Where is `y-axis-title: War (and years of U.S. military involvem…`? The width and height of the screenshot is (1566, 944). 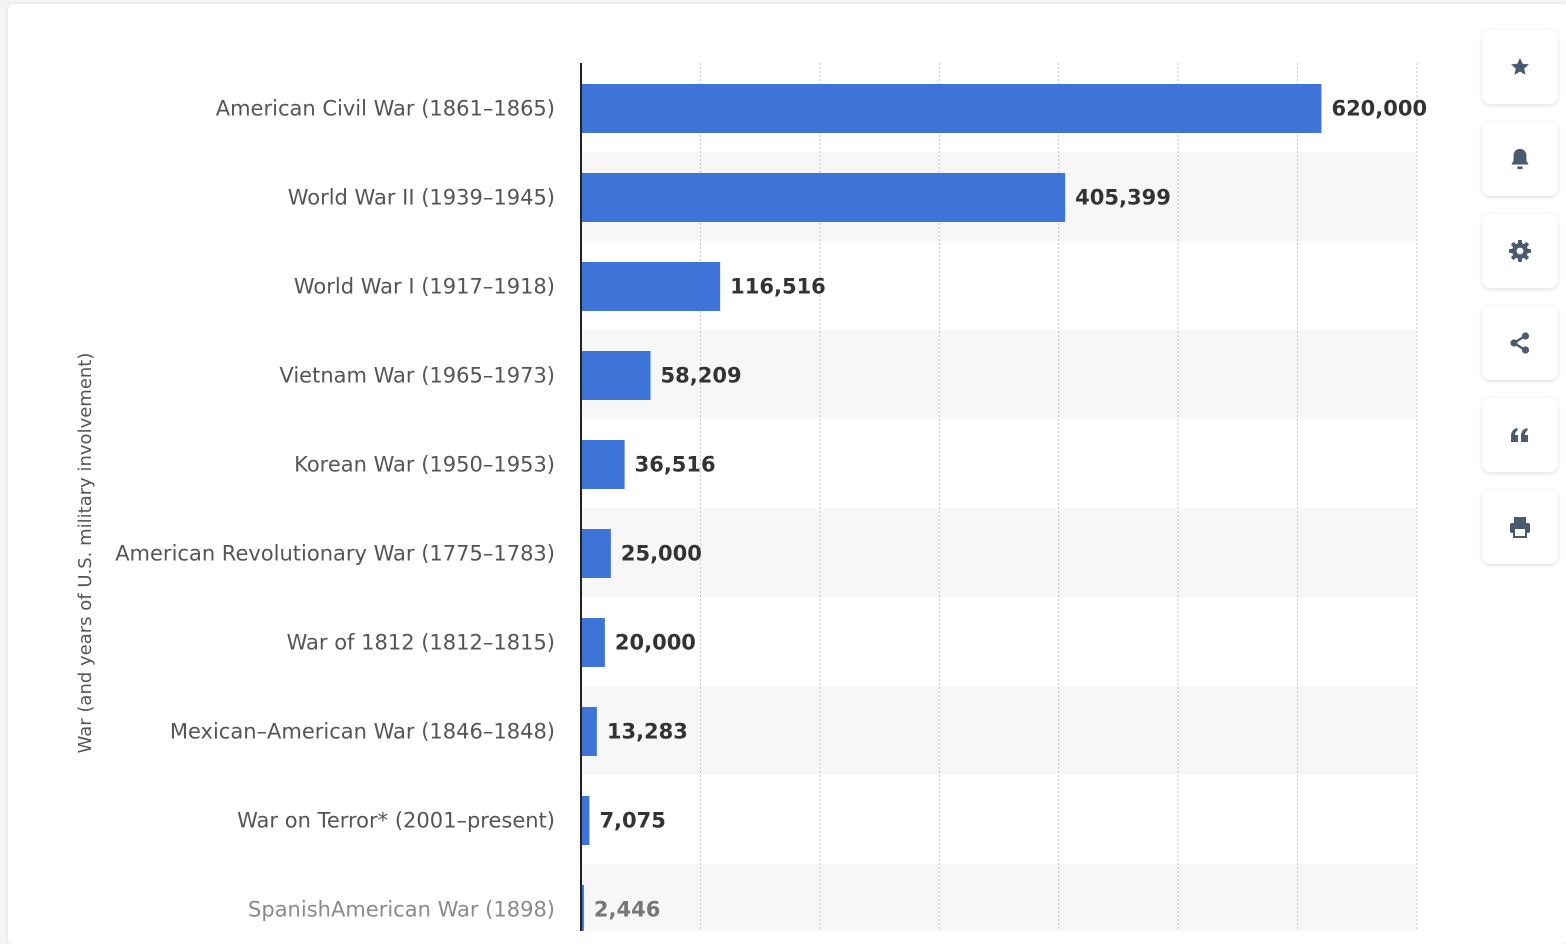 y-axis-title: War (and years of U.S. military involvem… is located at coordinates (85, 553).